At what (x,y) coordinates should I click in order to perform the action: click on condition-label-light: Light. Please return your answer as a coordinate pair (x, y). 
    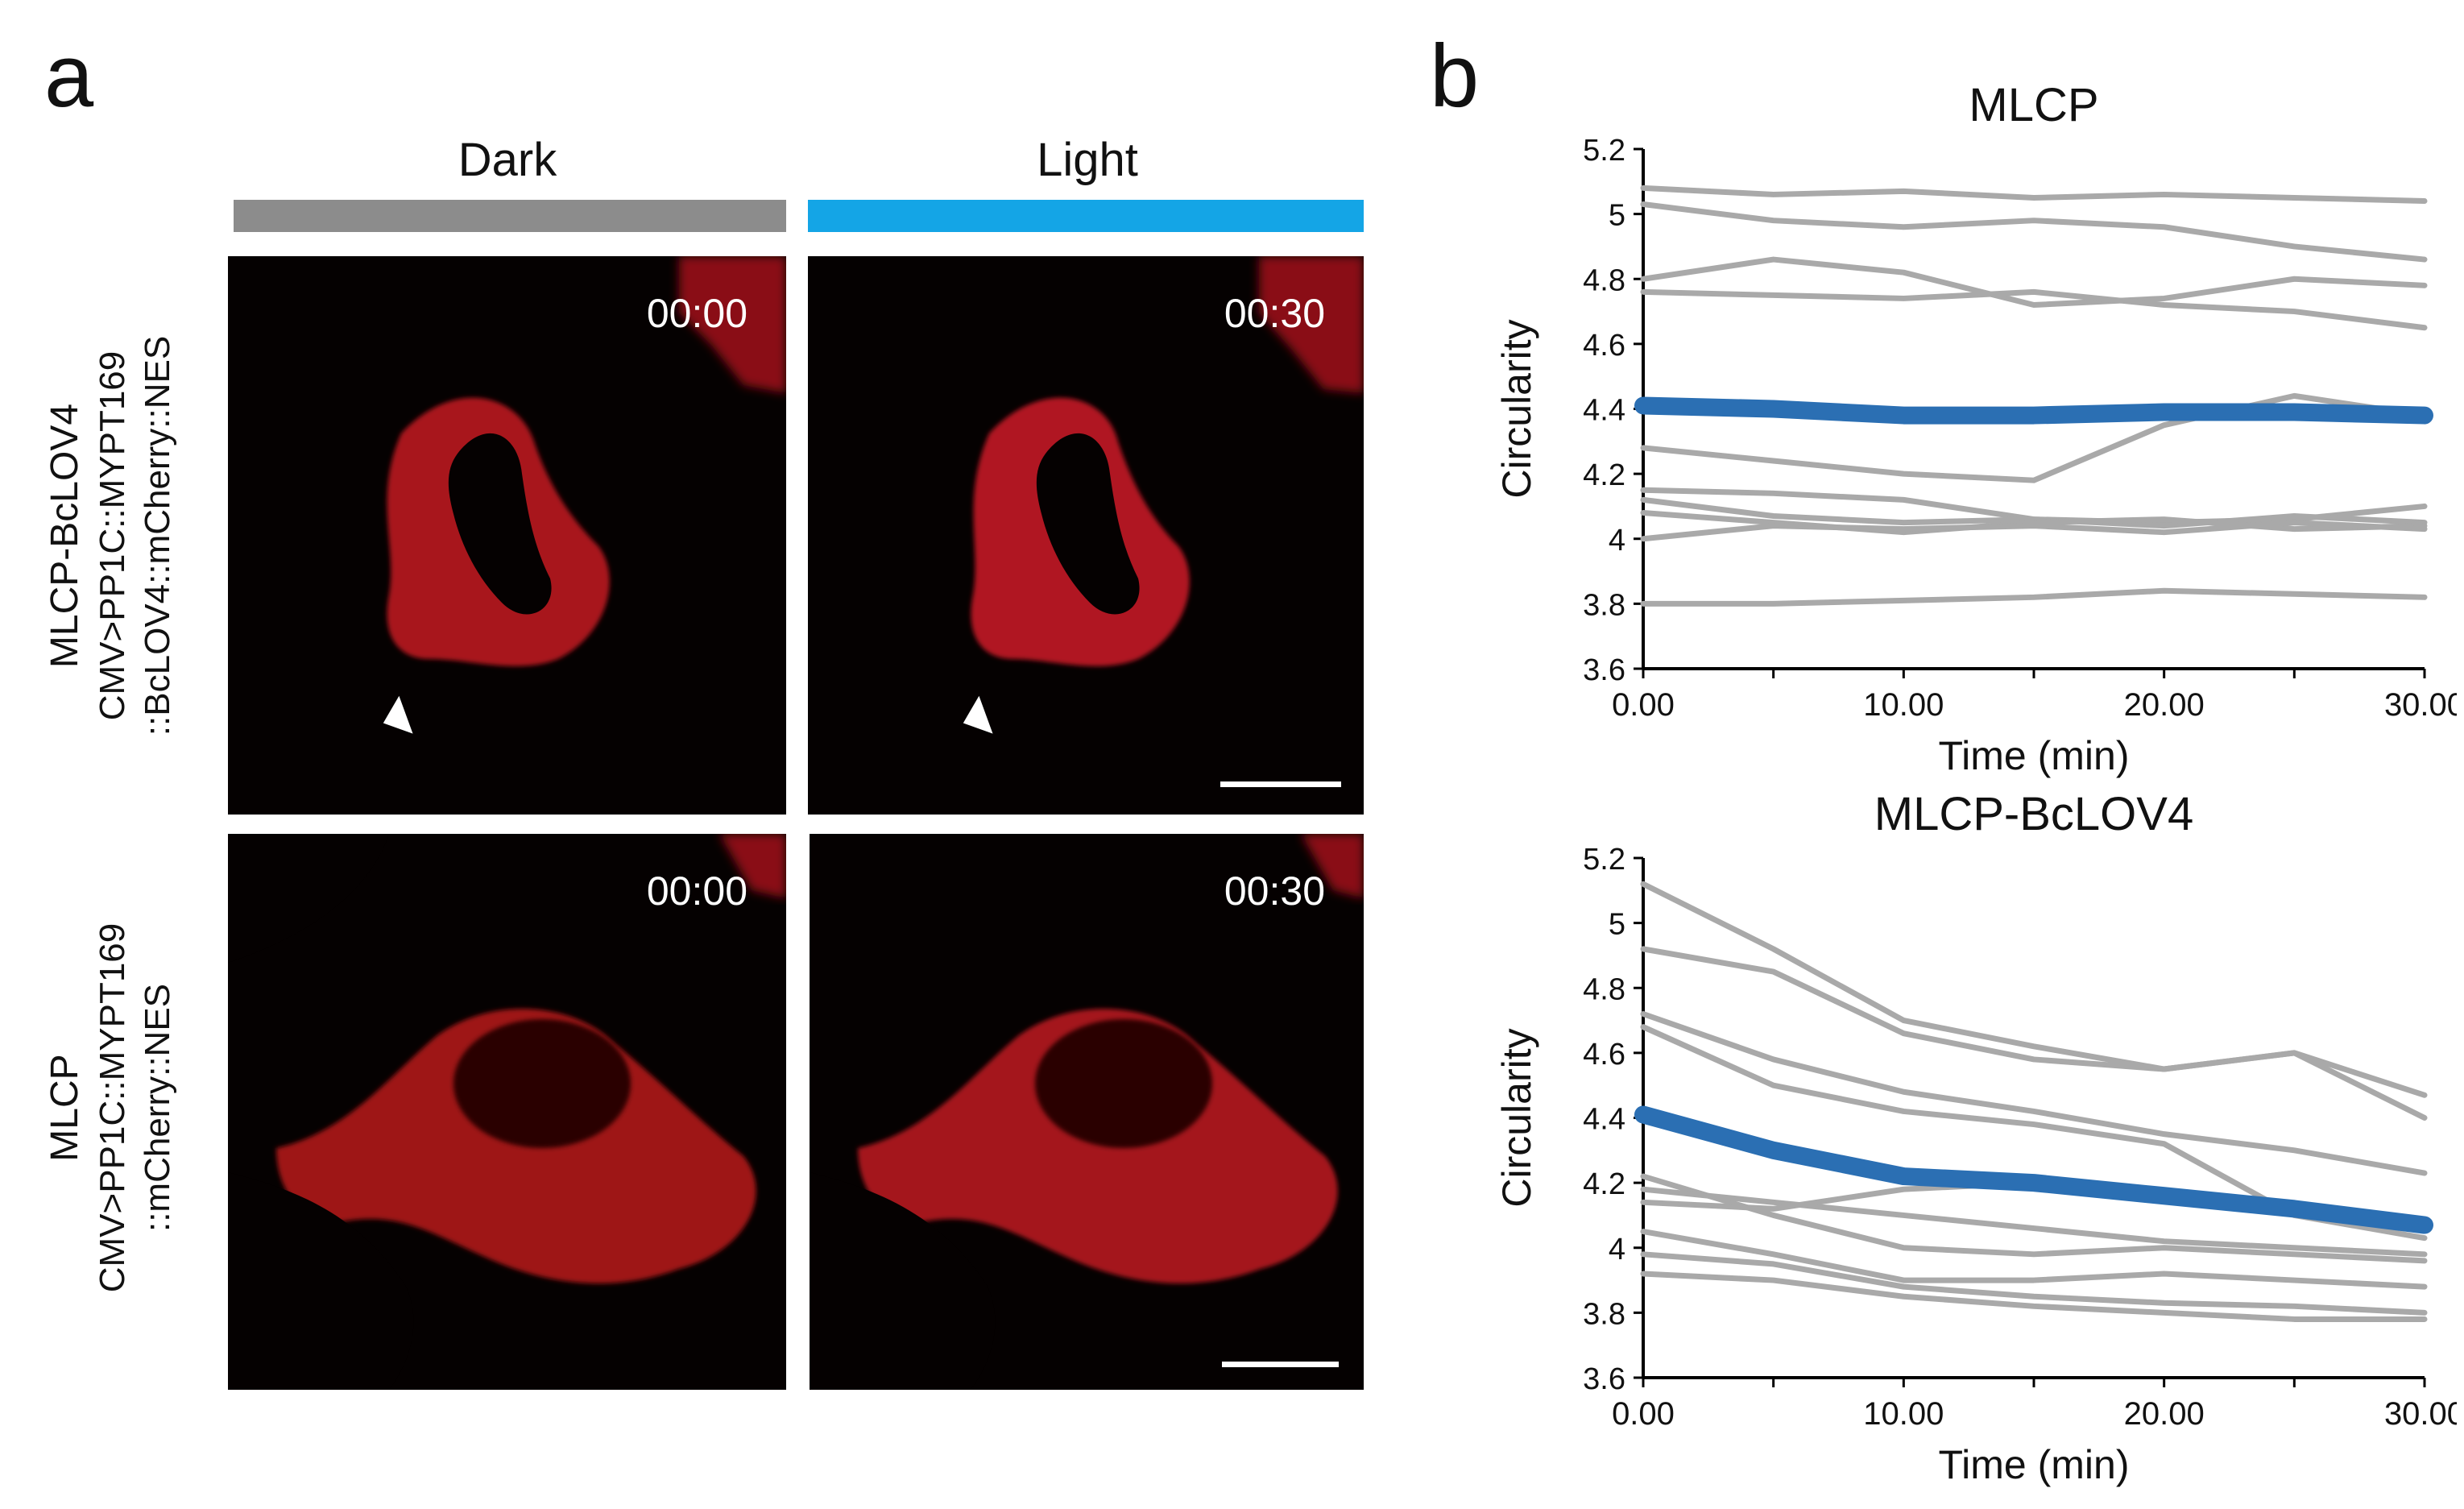
    Looking at the image, I should click on (1087, 160).